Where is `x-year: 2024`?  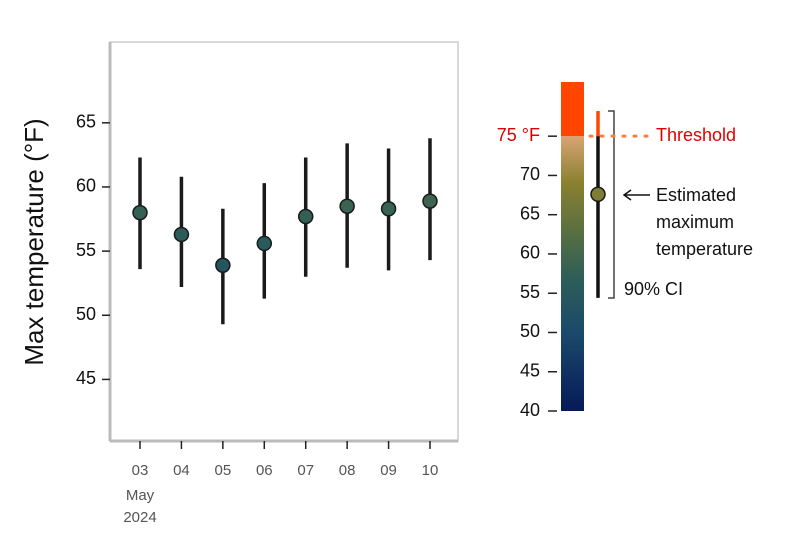 x-year: 2024 is located at coordinates (139, 517).